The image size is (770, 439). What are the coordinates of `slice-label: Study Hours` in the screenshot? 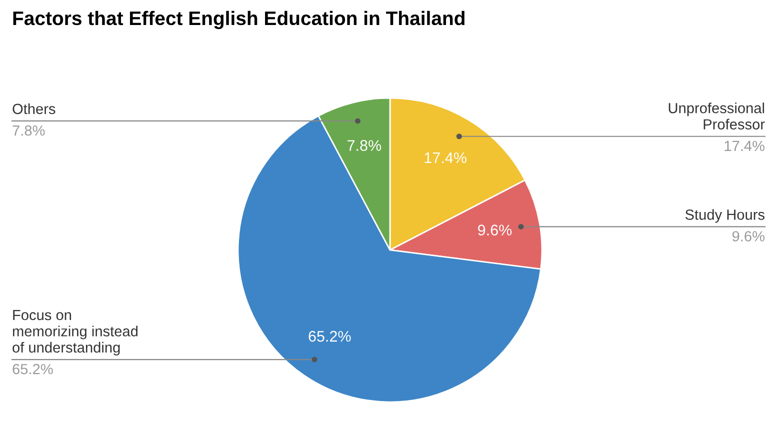 It's located at (724, 216).